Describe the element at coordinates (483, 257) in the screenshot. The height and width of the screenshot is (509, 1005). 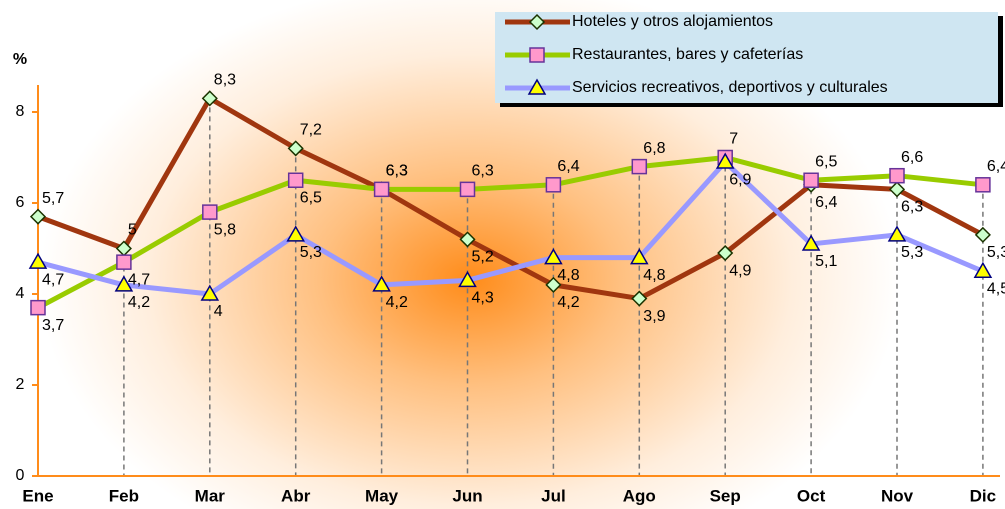
I see `data-label: 5,2` at that location.